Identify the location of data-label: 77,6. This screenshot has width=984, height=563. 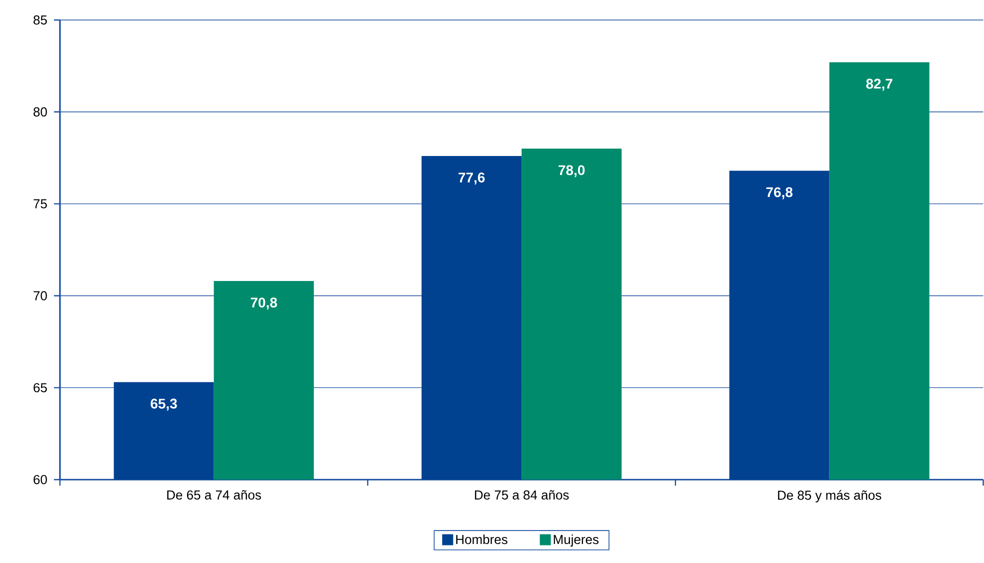
(471, 178).